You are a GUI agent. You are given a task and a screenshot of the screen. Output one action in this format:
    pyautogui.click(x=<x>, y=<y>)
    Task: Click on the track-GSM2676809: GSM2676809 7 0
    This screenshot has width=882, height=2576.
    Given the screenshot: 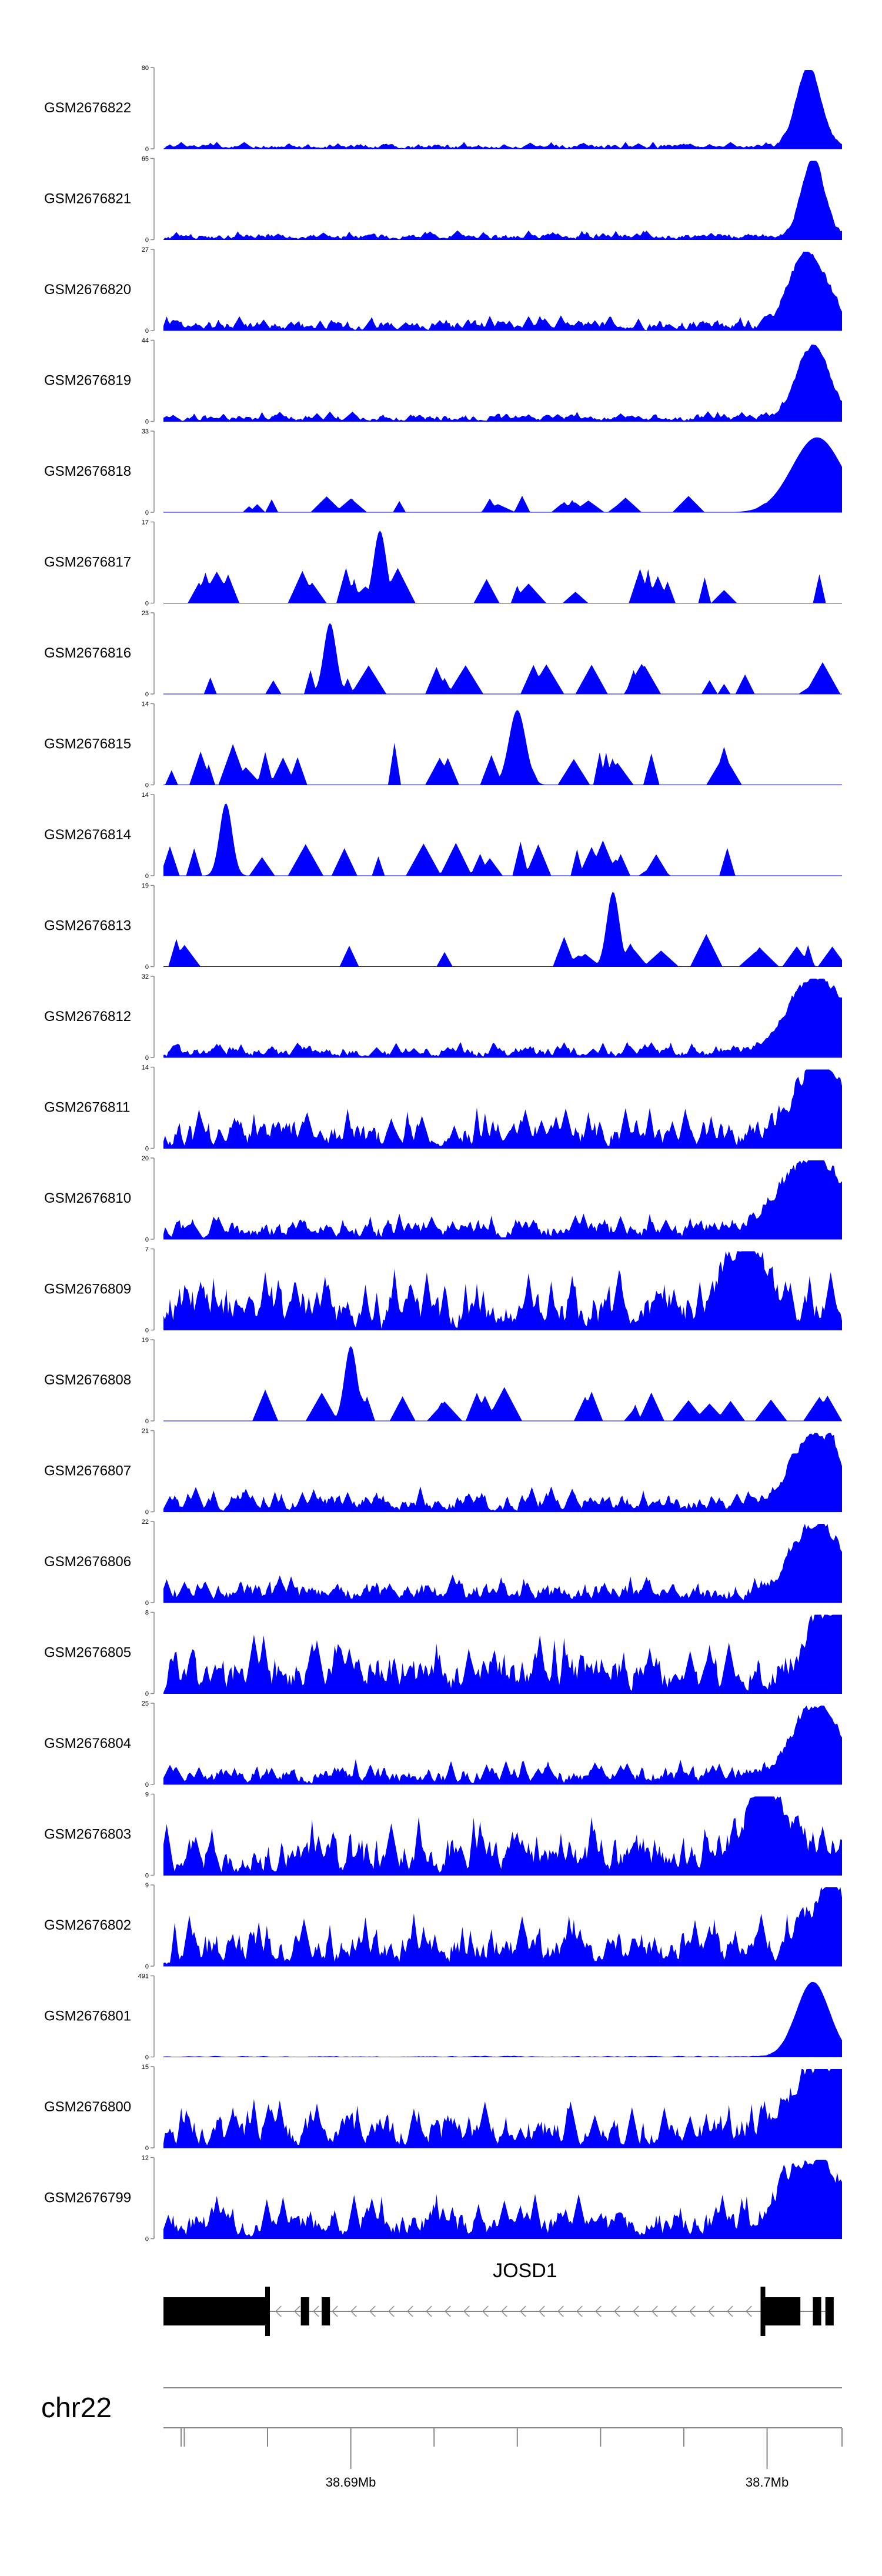 What is the action you would take?
    pyautogui.click(x=443, y=1290)
    